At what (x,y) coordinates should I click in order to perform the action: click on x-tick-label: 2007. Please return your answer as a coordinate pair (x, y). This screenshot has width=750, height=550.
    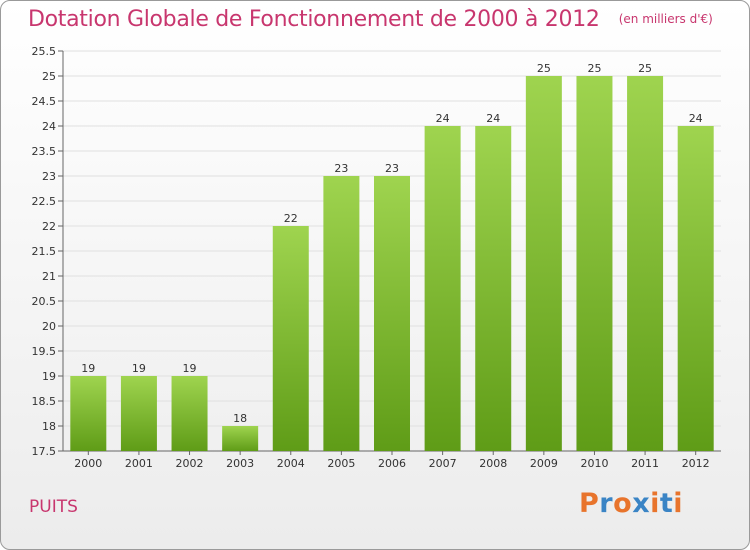
    Looking at the image, I should click on (443, 463).